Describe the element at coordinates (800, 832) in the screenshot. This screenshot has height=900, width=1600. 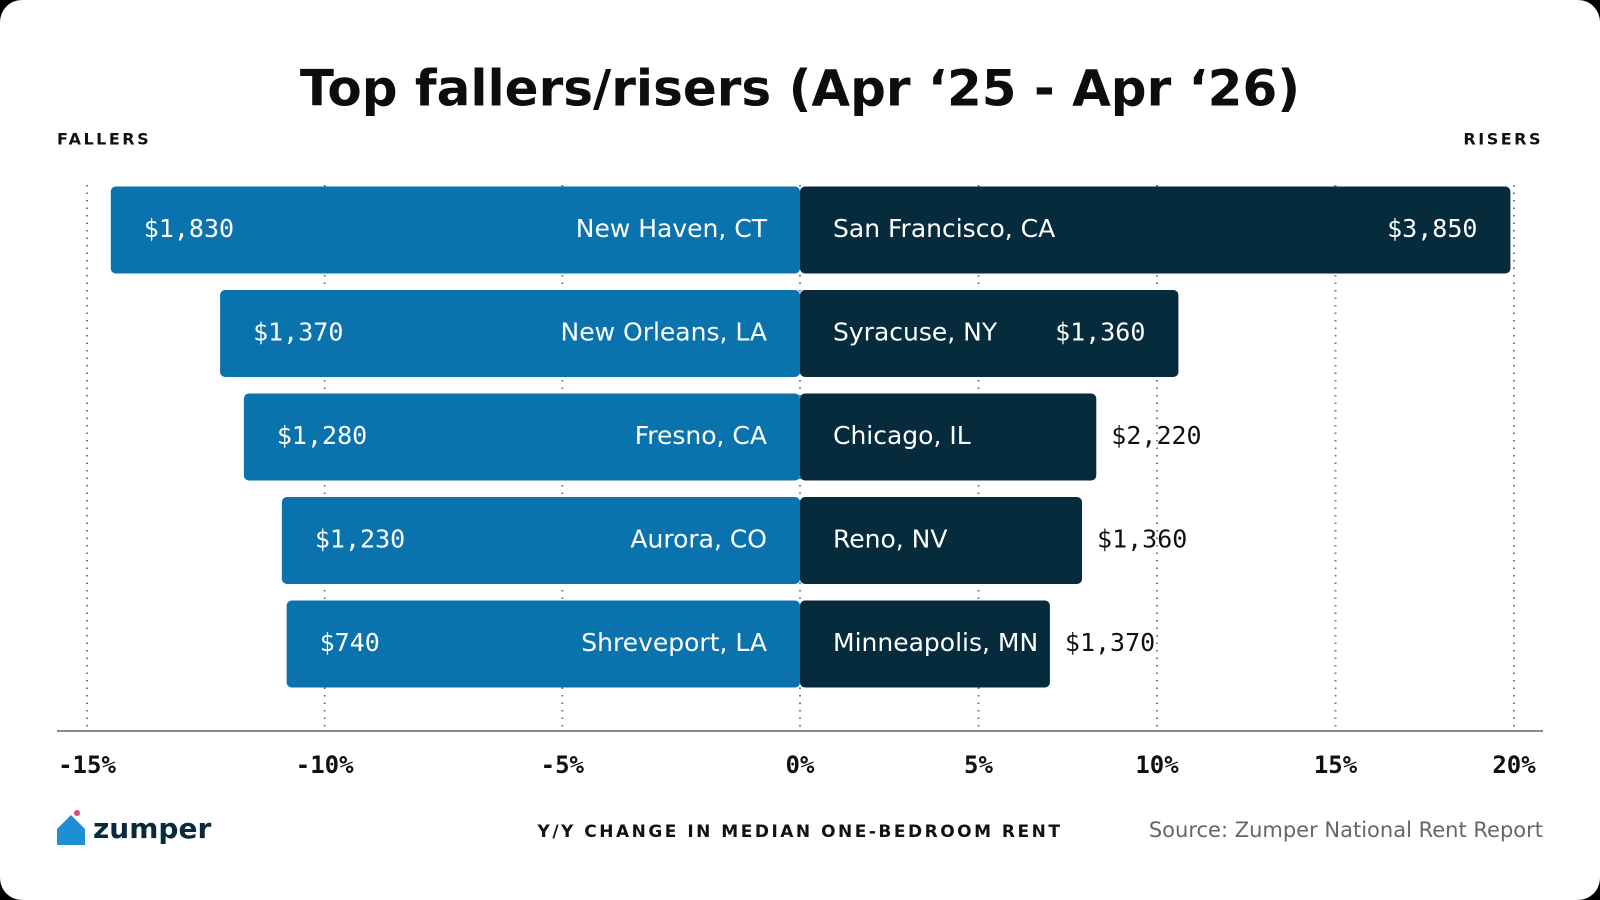
I see `x-axis-title: Y/Y CHANGE IN MEDIAN ONE-BEDROOM RENT` at that location.